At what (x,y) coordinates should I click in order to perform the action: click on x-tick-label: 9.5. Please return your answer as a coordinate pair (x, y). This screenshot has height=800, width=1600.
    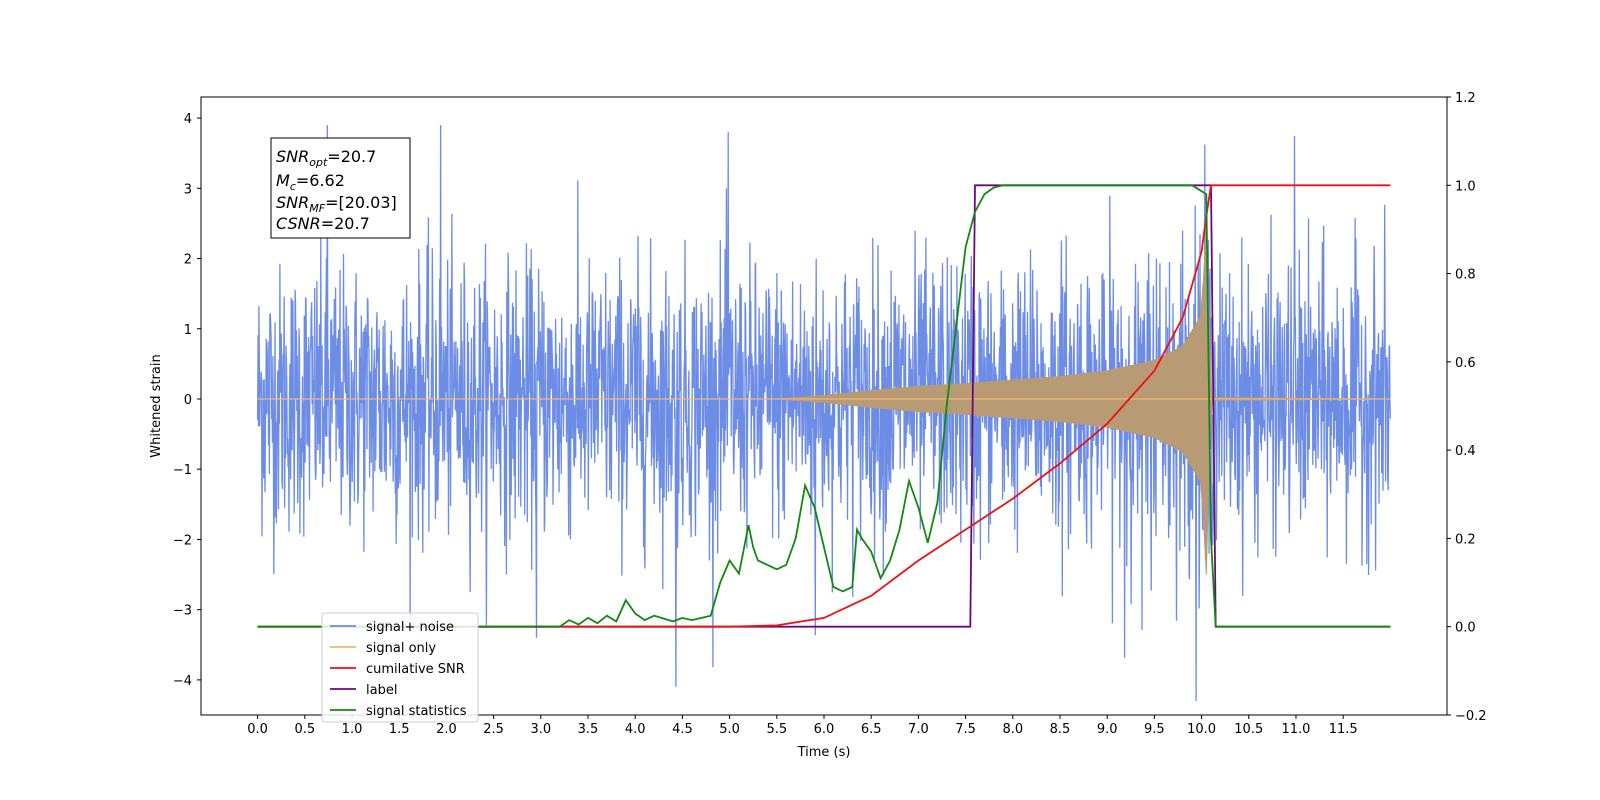
    Looking at the image, I should click on (1154, 729).